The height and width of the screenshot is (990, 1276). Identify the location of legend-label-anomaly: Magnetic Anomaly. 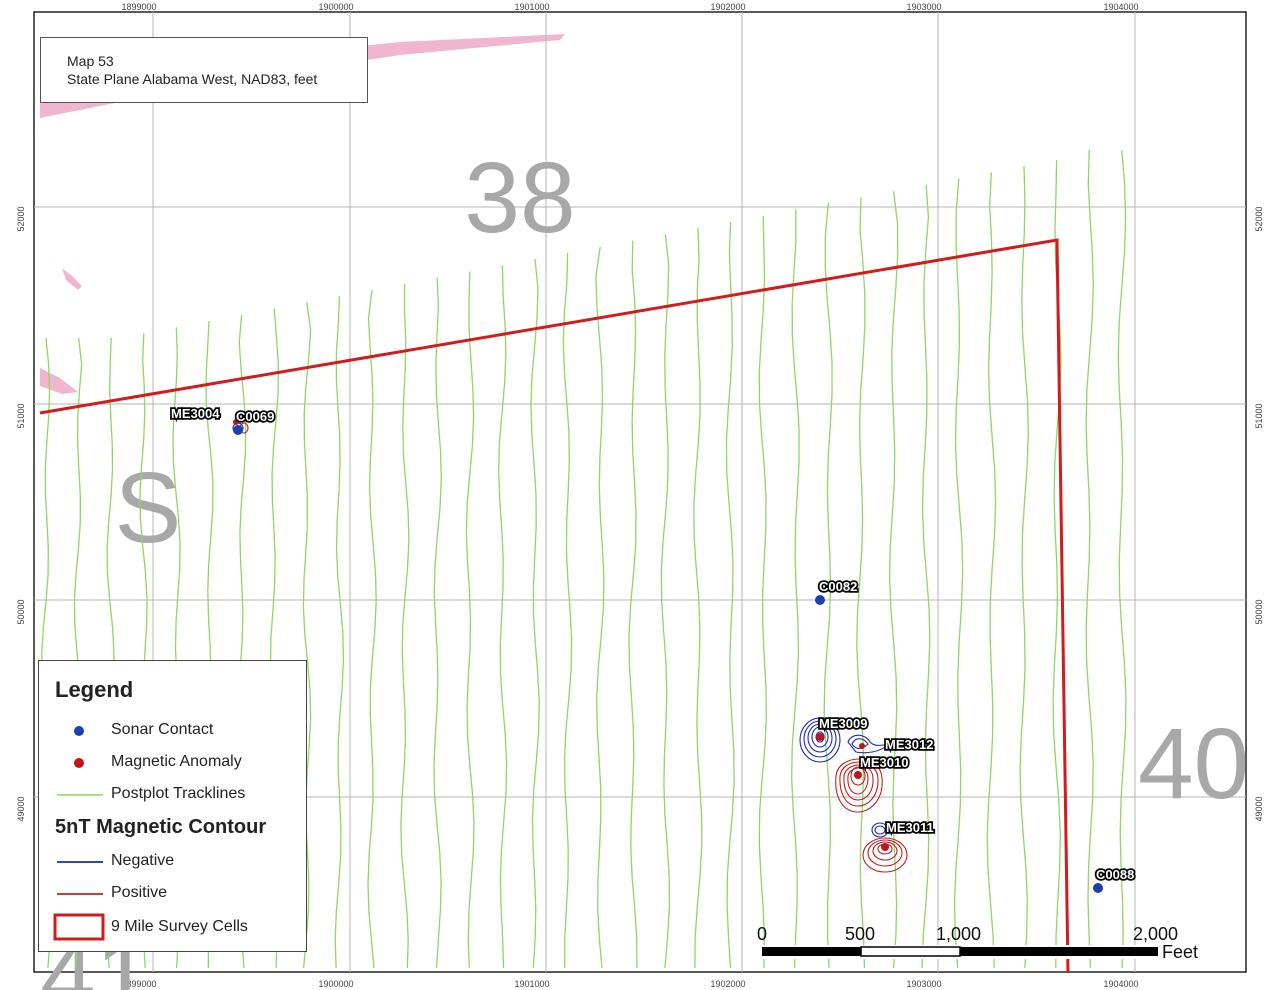
(176, 761).